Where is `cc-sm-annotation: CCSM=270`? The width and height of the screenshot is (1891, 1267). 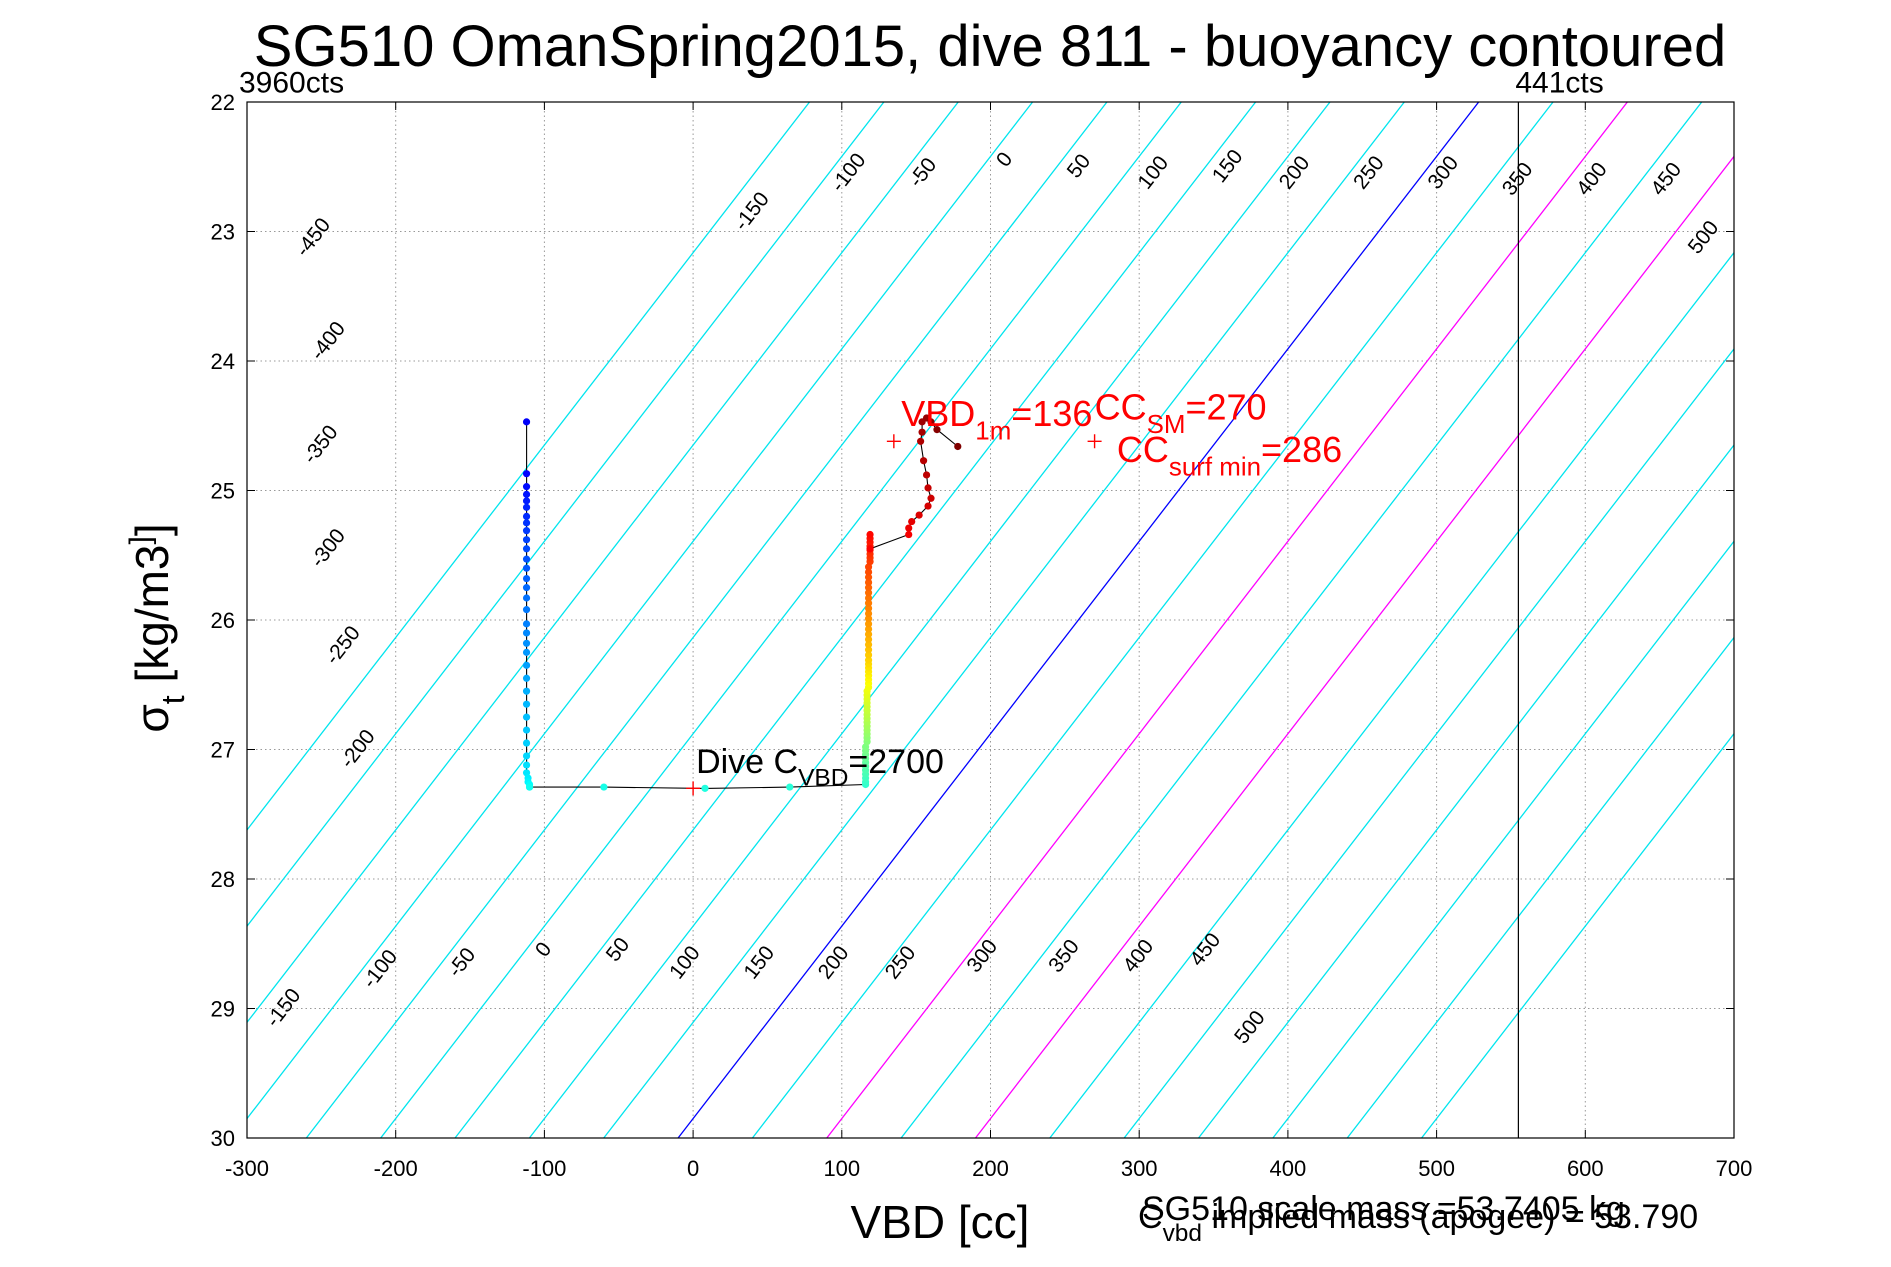
cc-sm-annotation: CCSM=270 is located at coordinates (1181, 412).